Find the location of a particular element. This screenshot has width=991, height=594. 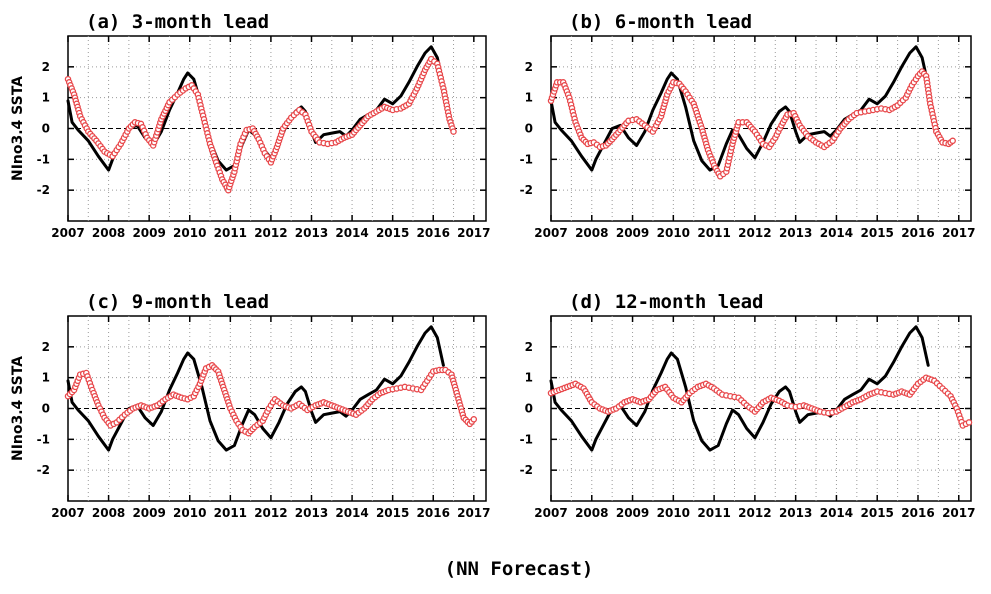

observed-series-line is located at coordinates (739, 108).